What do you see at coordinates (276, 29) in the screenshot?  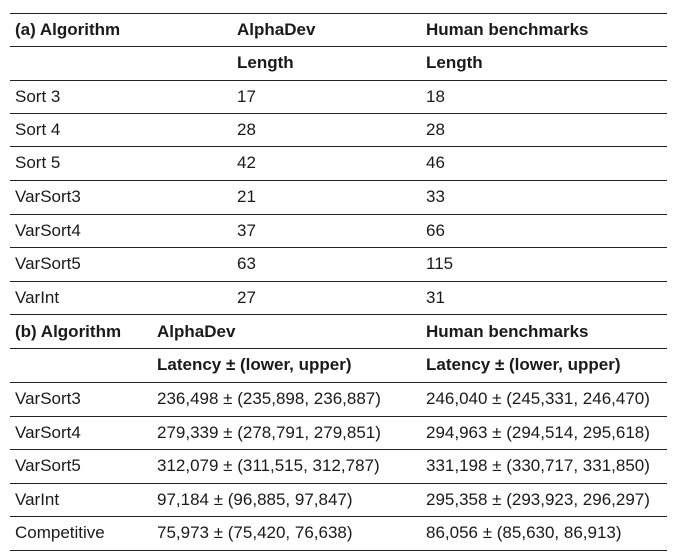 I see `part-a-alphadev-header: AlphaDev` at bounding box center [276, 29].